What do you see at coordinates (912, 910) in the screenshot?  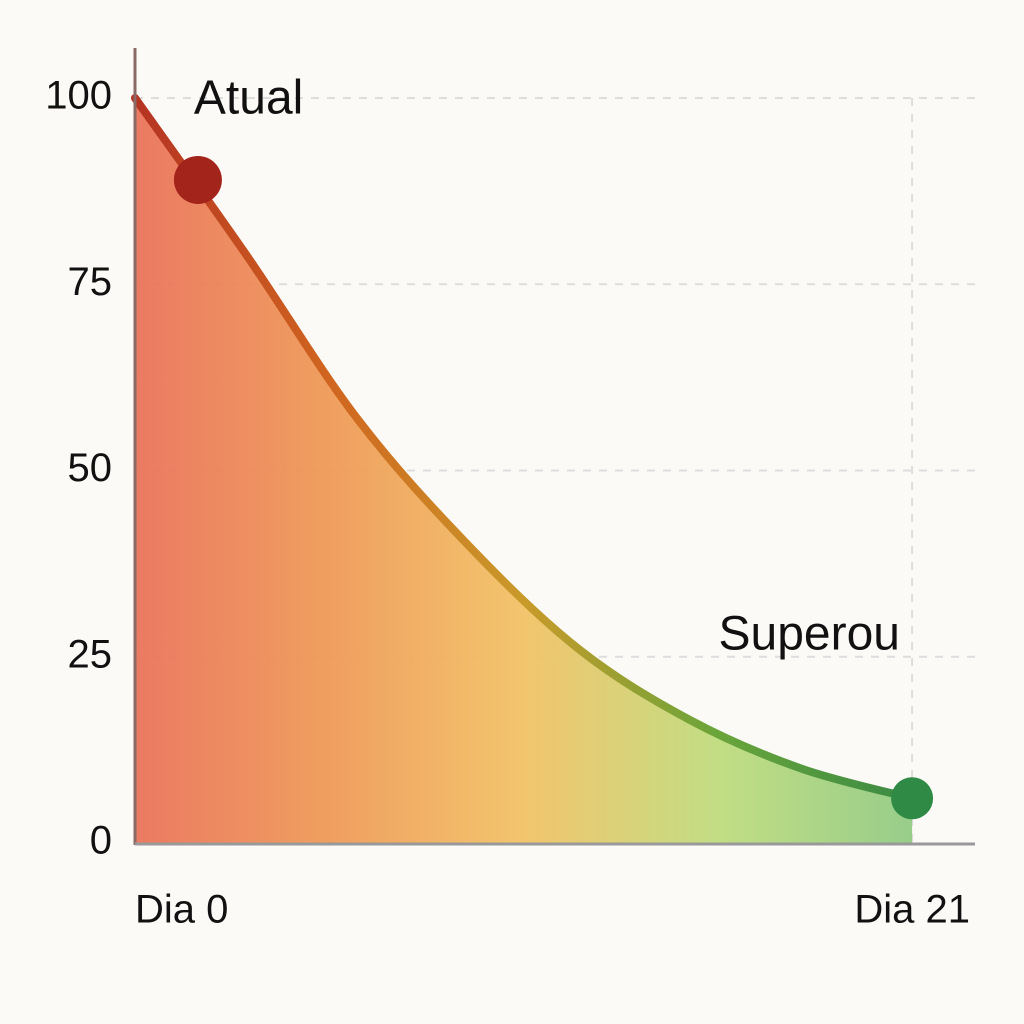 I see `x-tick-label: Dia 21` at bounding box center [912, 910].